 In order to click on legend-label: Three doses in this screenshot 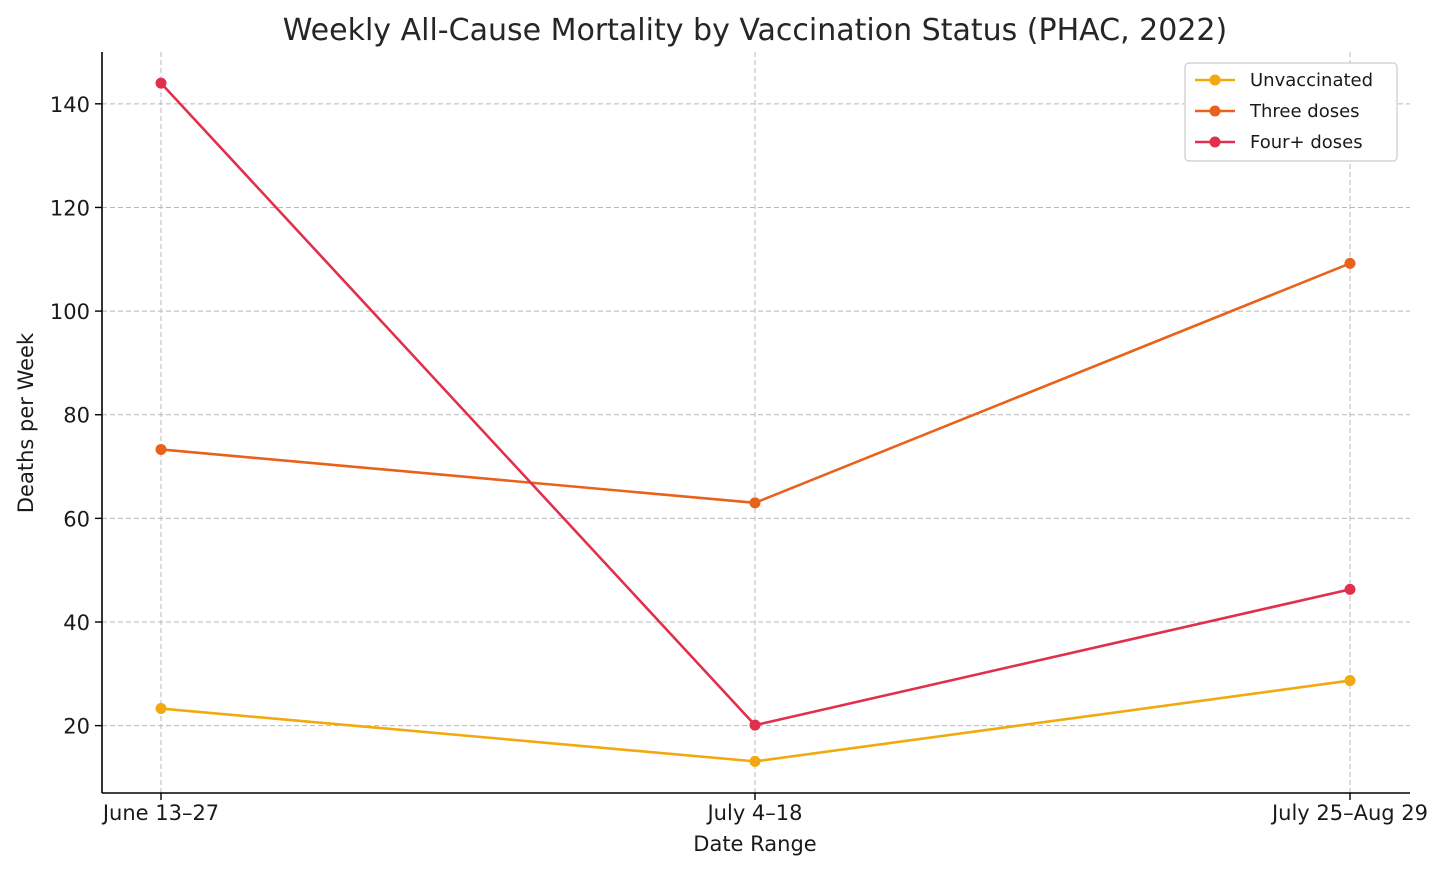, I will do `click(1304, 111)`.